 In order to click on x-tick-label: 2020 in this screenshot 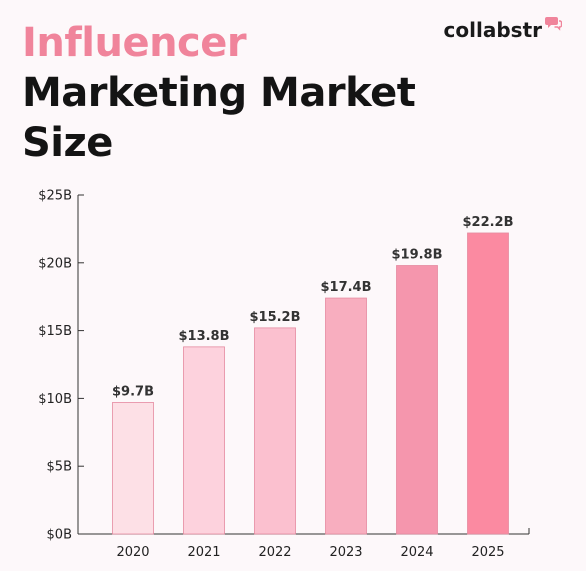, I will do `click(132, 552)`.